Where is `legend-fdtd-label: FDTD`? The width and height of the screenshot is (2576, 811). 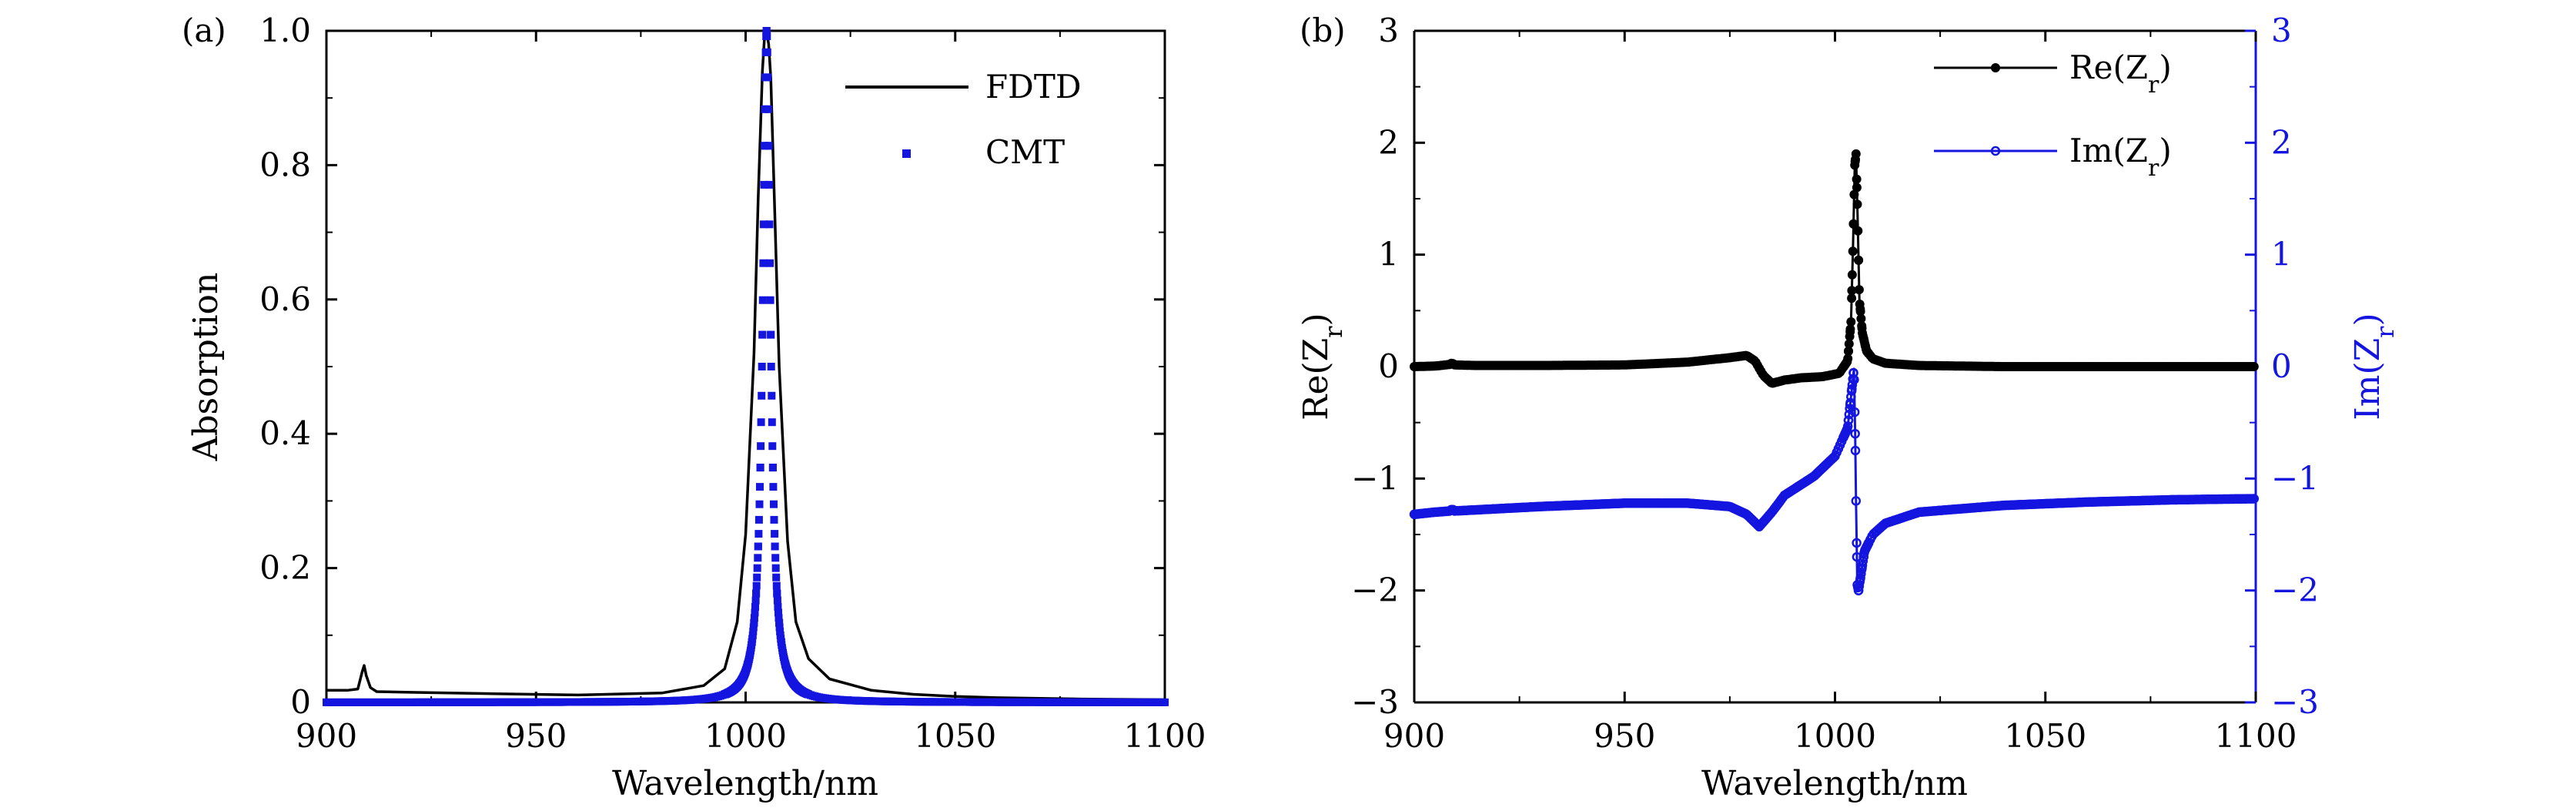
legend-fdtd-label: FDTD is located at coordinates (1033, 87).